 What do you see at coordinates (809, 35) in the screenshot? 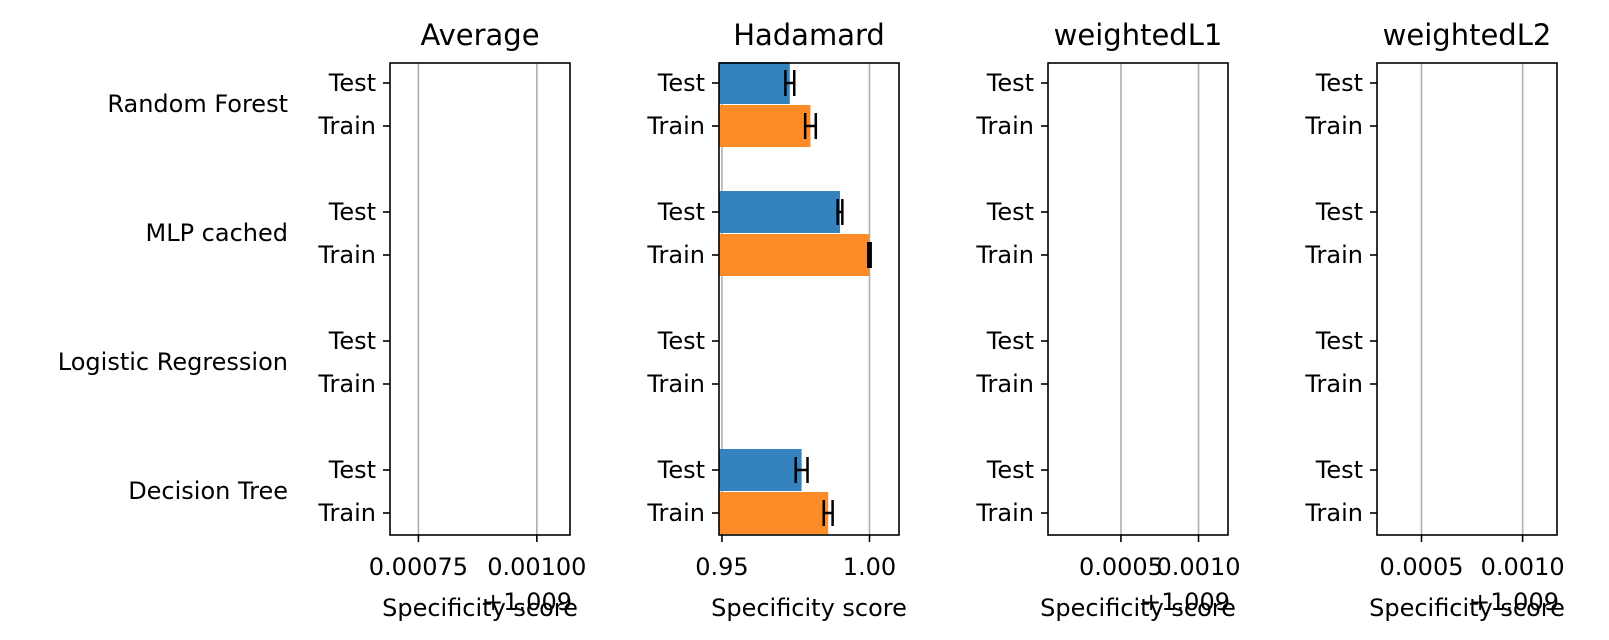
I see `panel-title: Hadamard` at bounding box center [809, 35].